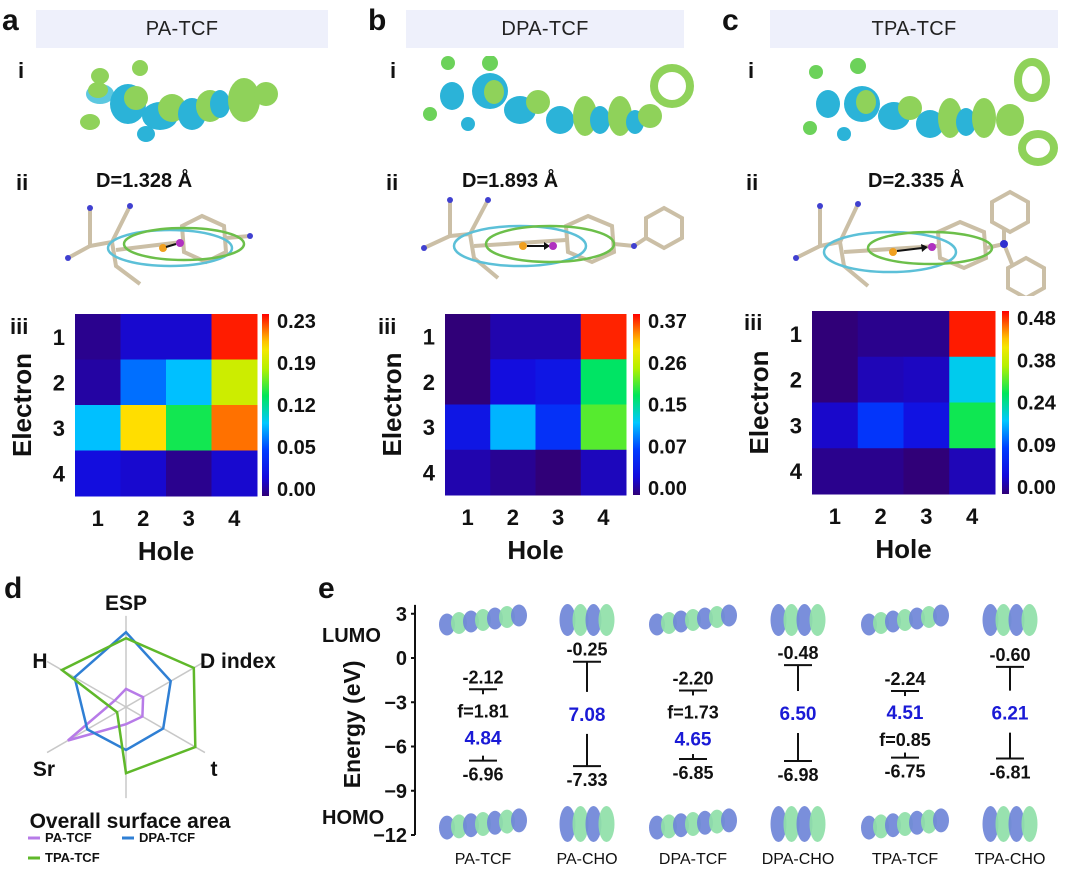  Describe the element at coordinates (693, 739) in the screenshot. I see `dpa-tcf-gap-value: 4.65` at that location.